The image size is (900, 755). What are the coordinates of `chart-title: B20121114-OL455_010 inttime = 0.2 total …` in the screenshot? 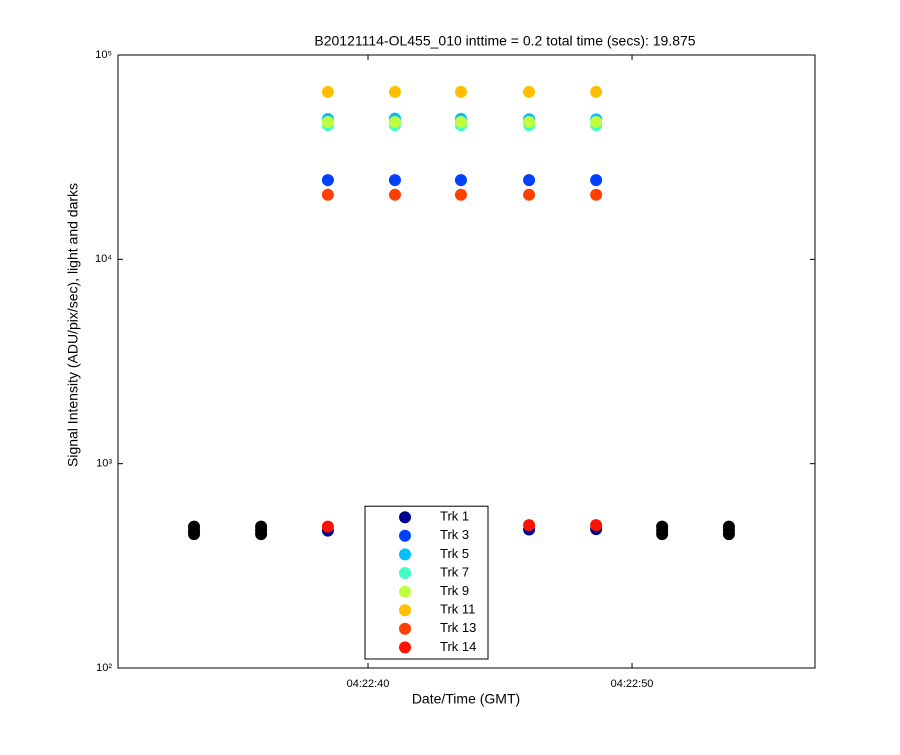 It's located at (504, 41).